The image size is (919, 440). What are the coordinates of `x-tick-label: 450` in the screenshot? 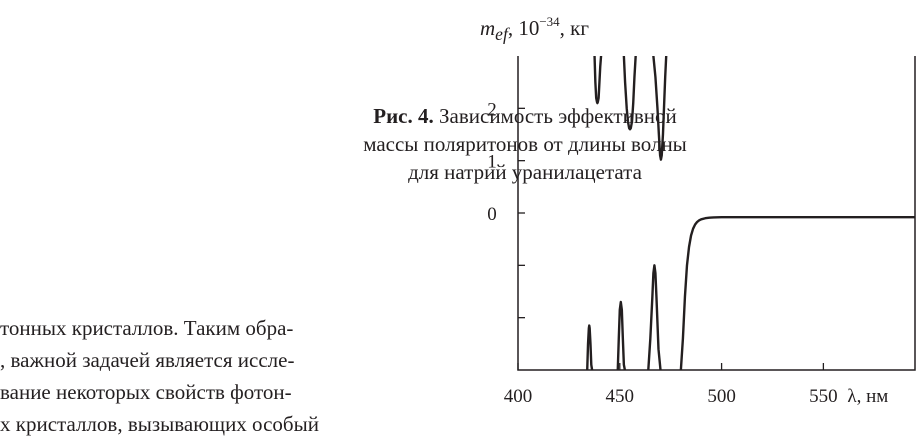 It's located at (620, 396).